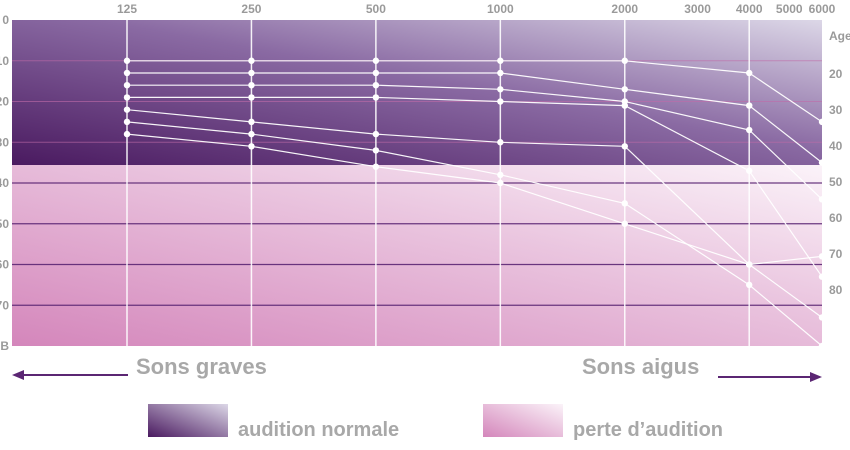 This screenshot has width=850, height=450. What do you see at coordinates (624, 223) in the screenshot?
I see `series-7-point-2000` at bounding box center [624, 223].